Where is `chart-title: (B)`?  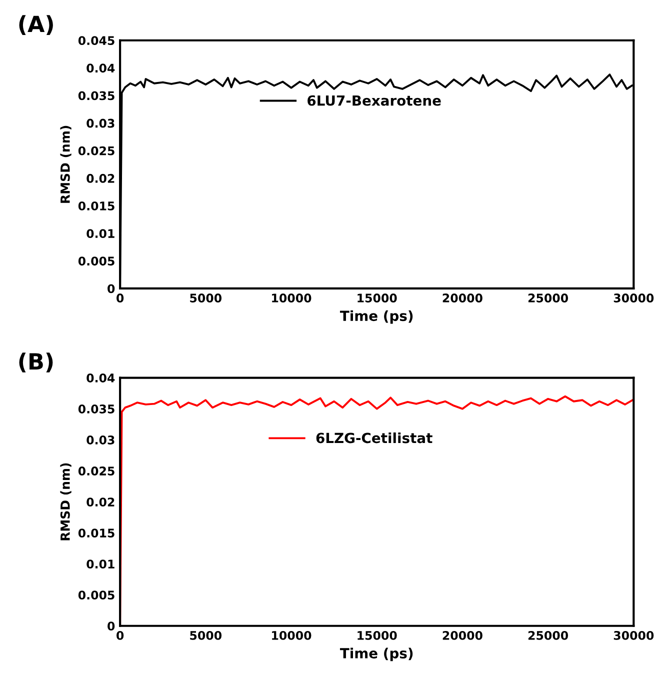
chart-title: (B) is located at coordinates (36, 362).